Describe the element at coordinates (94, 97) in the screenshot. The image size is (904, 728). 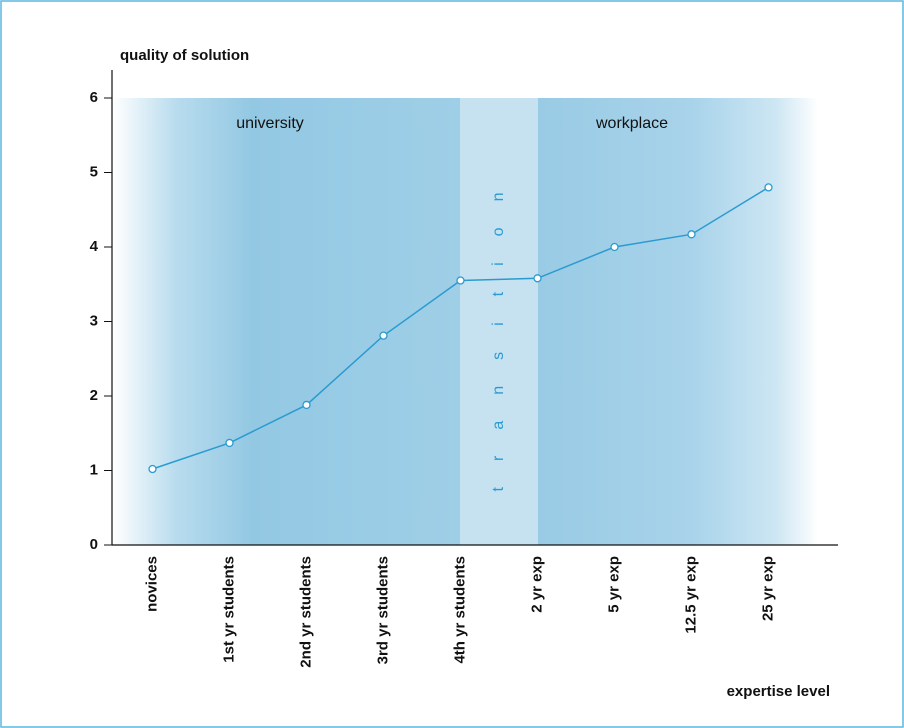
I see `y-tick-label: 6` at that location.